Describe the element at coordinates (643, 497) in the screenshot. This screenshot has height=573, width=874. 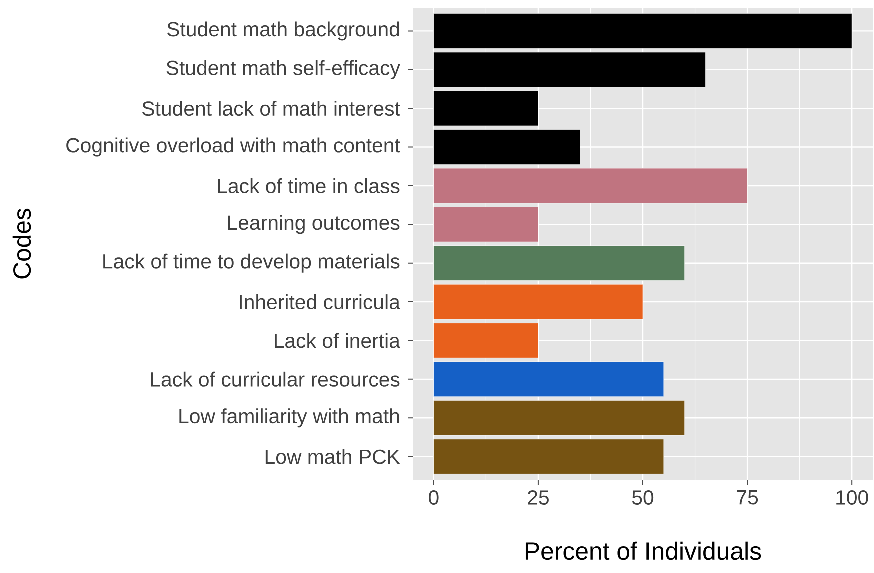
I see `x-tick-label: 50` at that location.